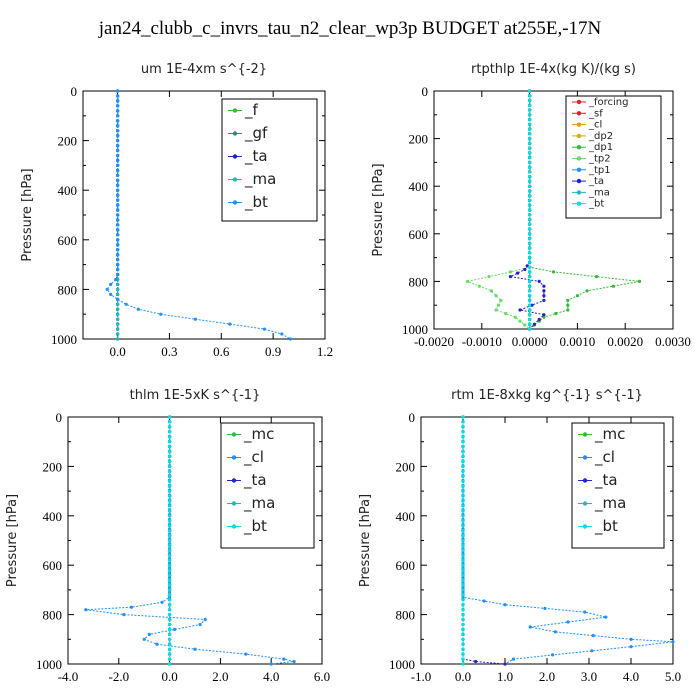 The width and height of the screenshot is (700, 700). What do you see at coordinates (273, 351) in the screenshot?
I see `x-tick-label: 0.9` at bounding box center [273, 351].